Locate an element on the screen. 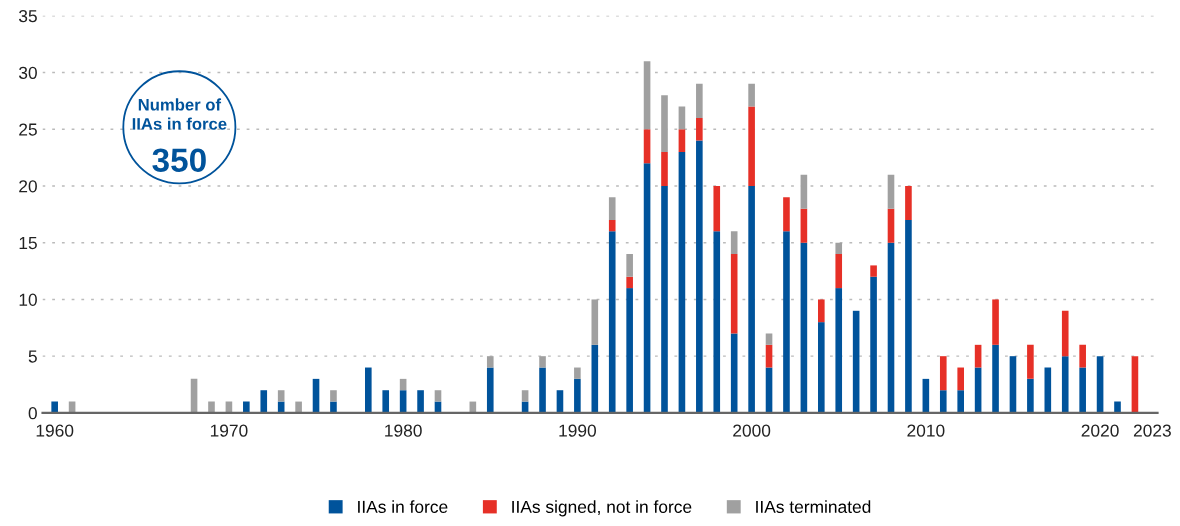 The image size is (1180, 526). legend-label: IIAs in force is located at coordinates (403, 506).